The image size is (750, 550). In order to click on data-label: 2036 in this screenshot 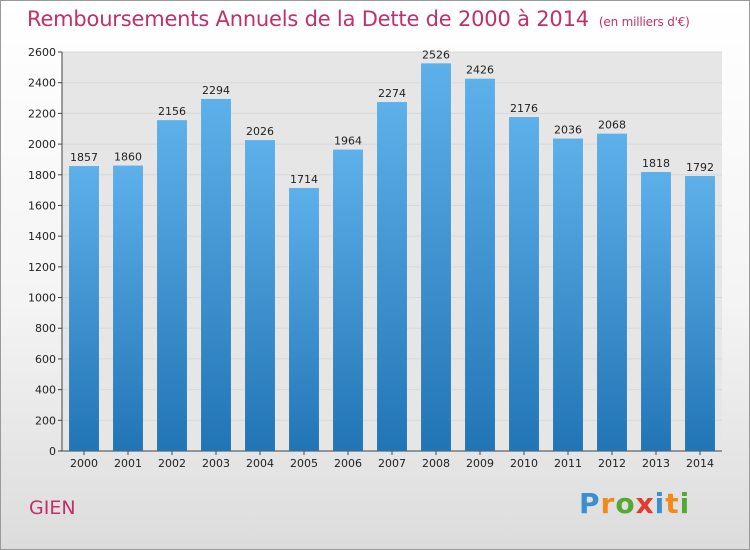, I will do `click(568, 130)`.